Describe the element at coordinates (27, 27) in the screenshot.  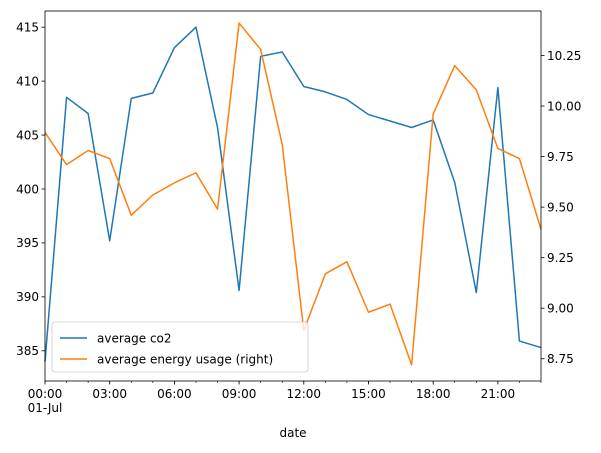
I see `y-left-tick-label: 415` at that location.